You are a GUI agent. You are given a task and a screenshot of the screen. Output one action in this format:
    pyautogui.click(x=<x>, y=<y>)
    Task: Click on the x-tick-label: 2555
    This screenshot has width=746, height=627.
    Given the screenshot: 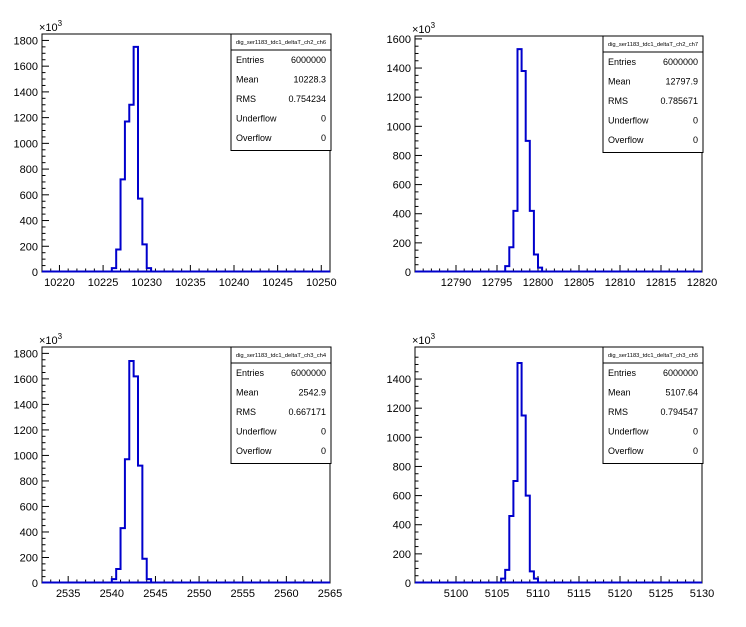 What is the action you would take?
    pyautogui.click(x=242, y=594)
    